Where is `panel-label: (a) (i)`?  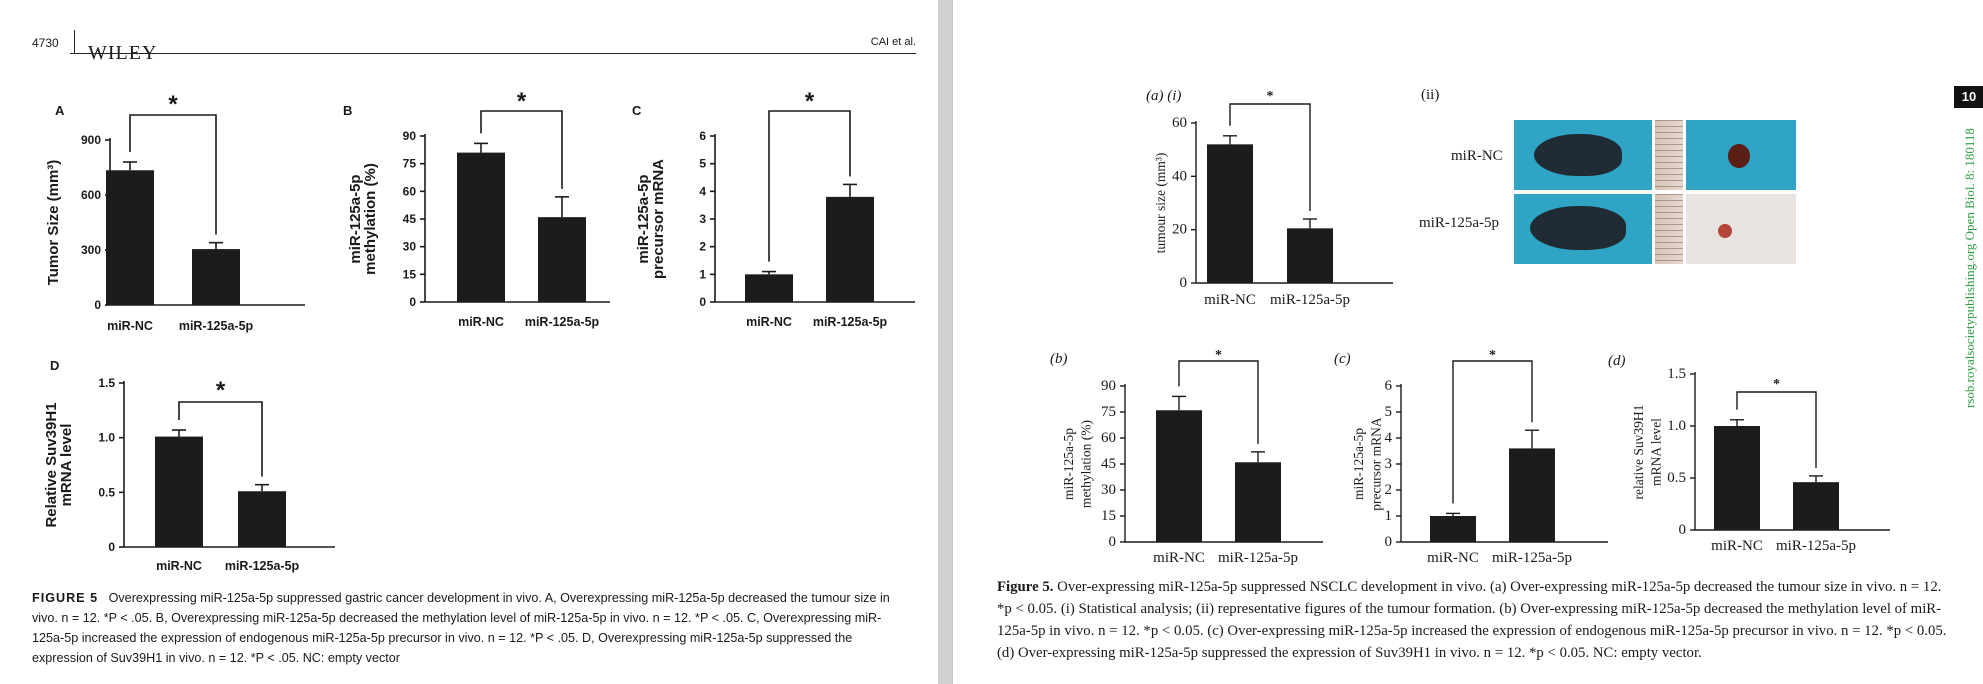 panel-label: (a) (i) is located at coordinates (1163, 96).